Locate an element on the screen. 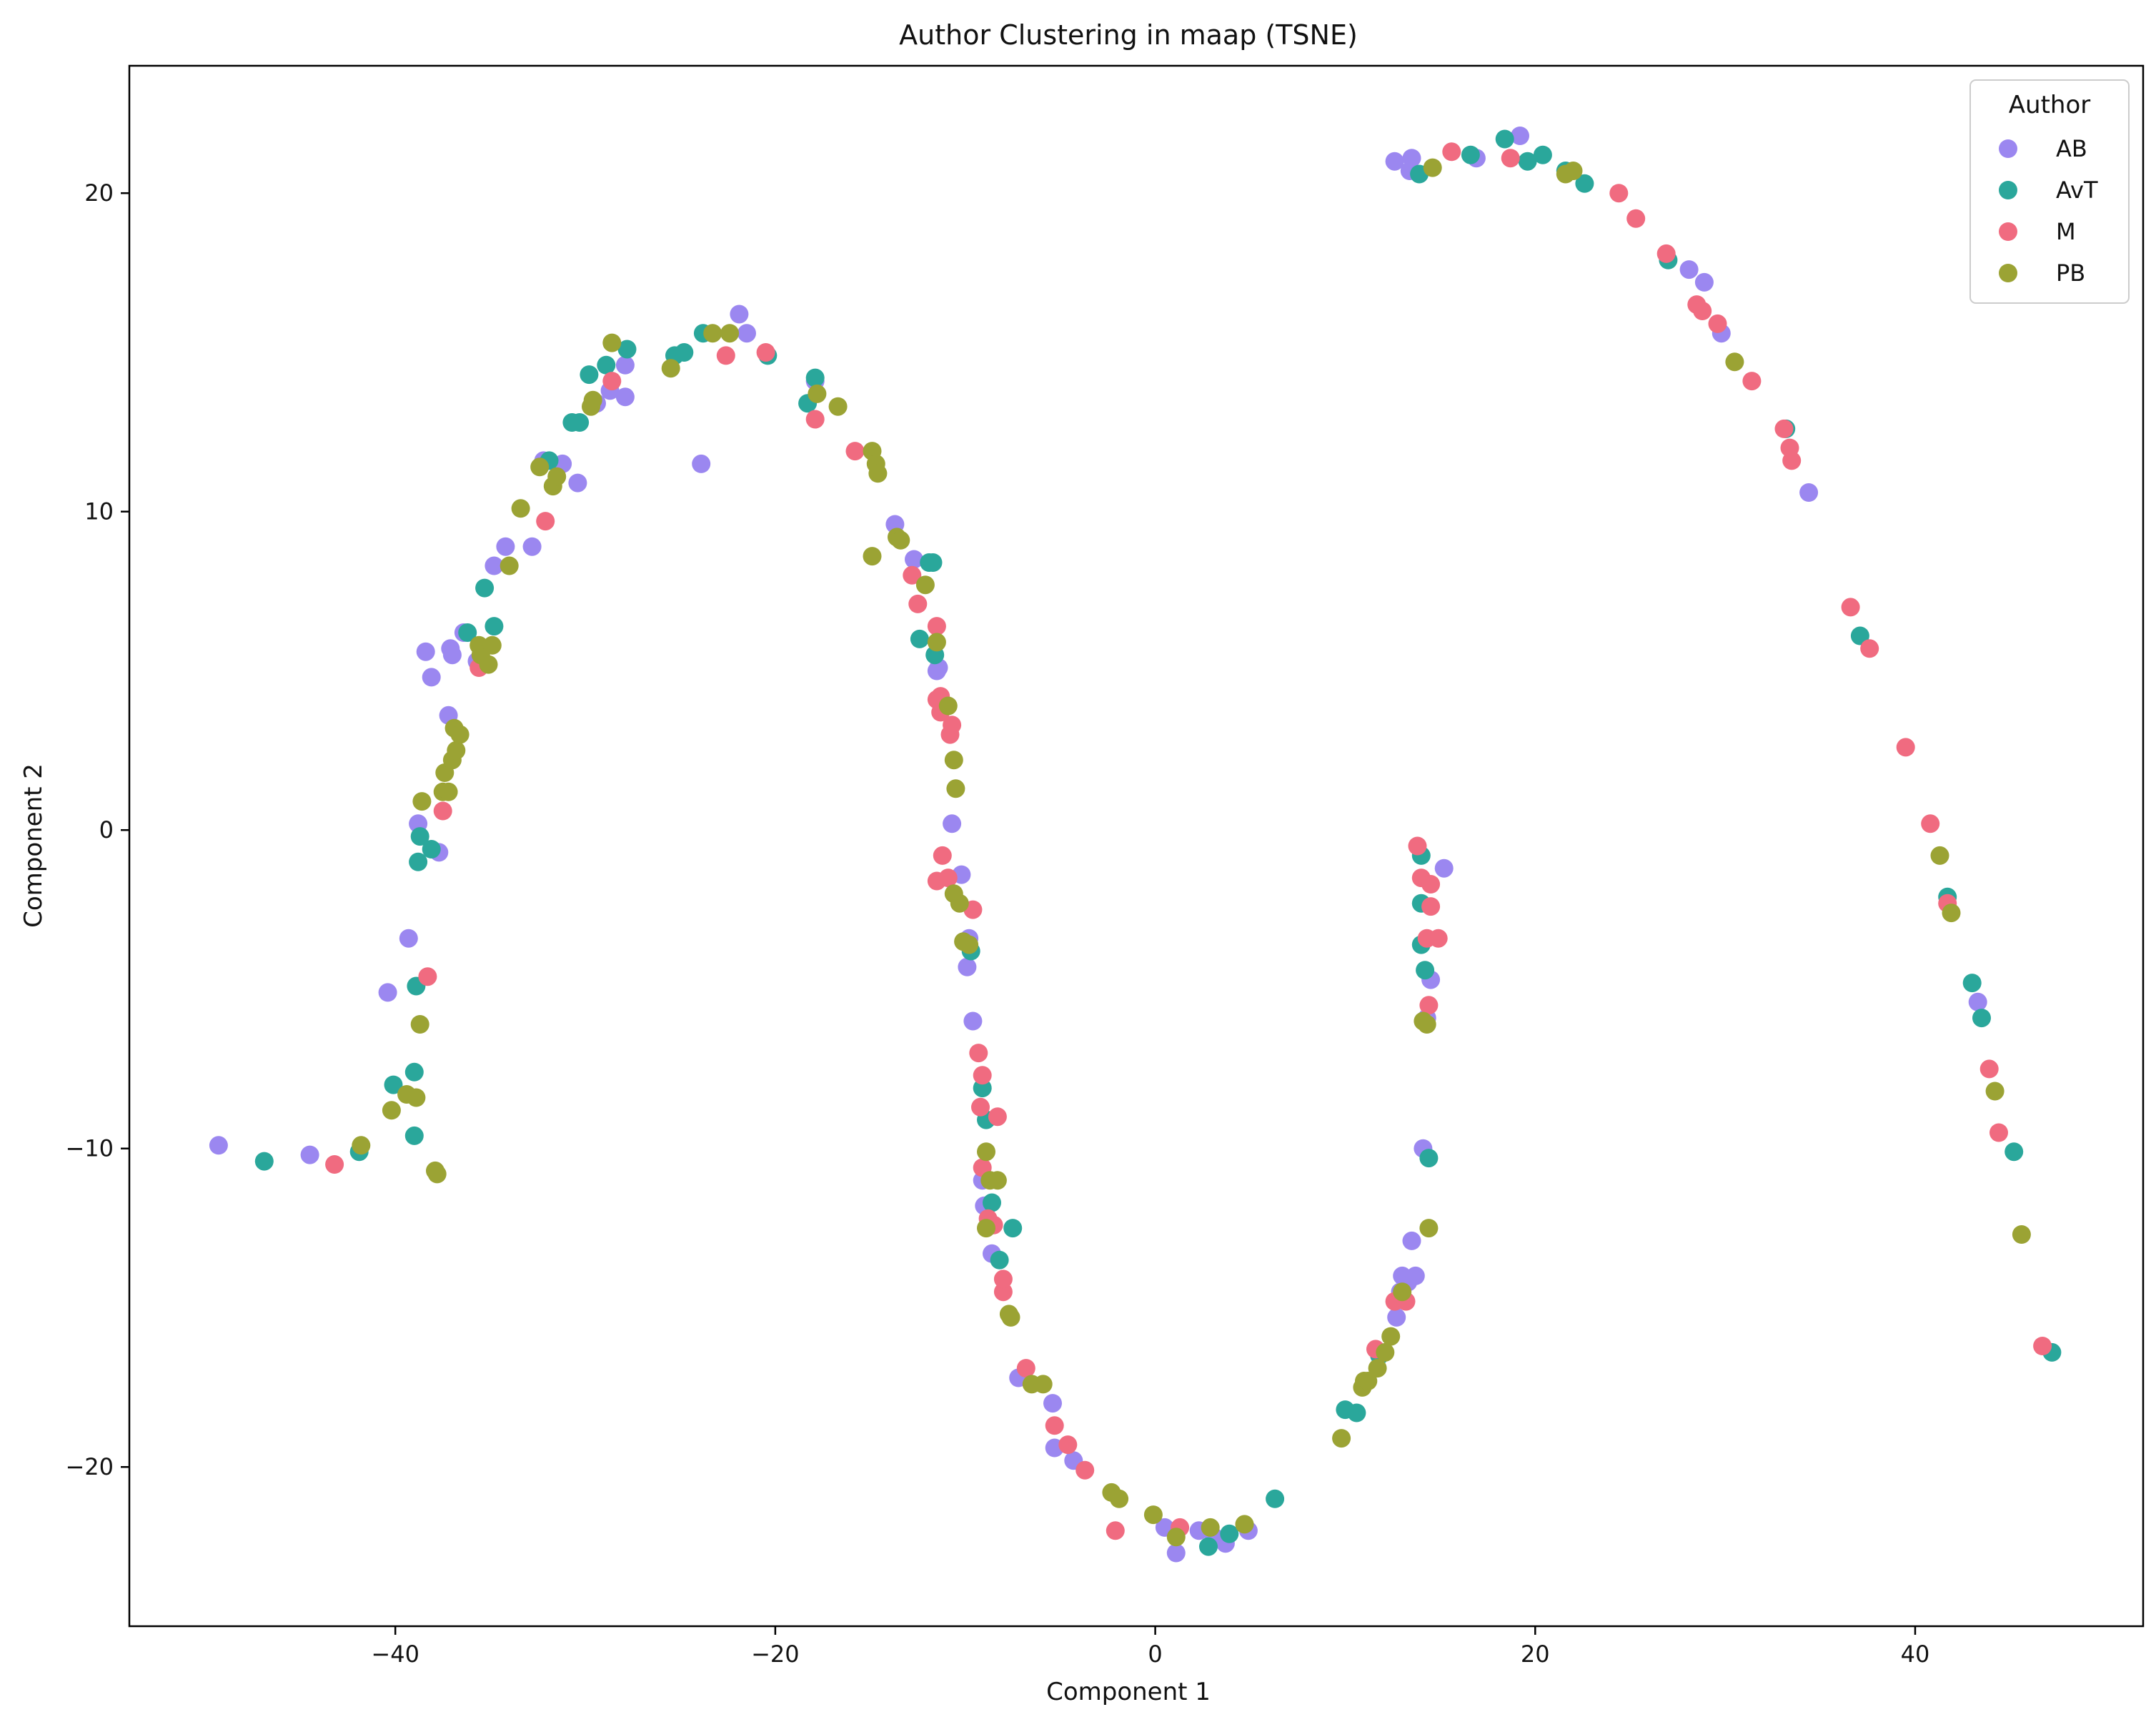 The image size is (2156, 1727). legend-marker-M is located at coordinates (2008, 231).